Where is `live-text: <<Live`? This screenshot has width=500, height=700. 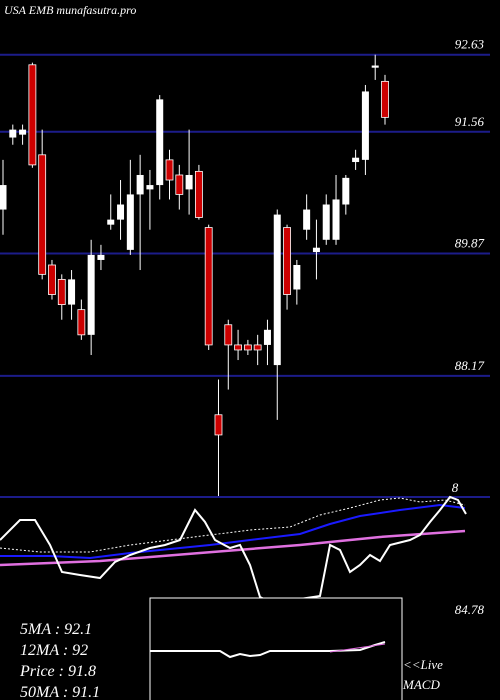
live-text: <<Live is located at coordinates (423, 664).